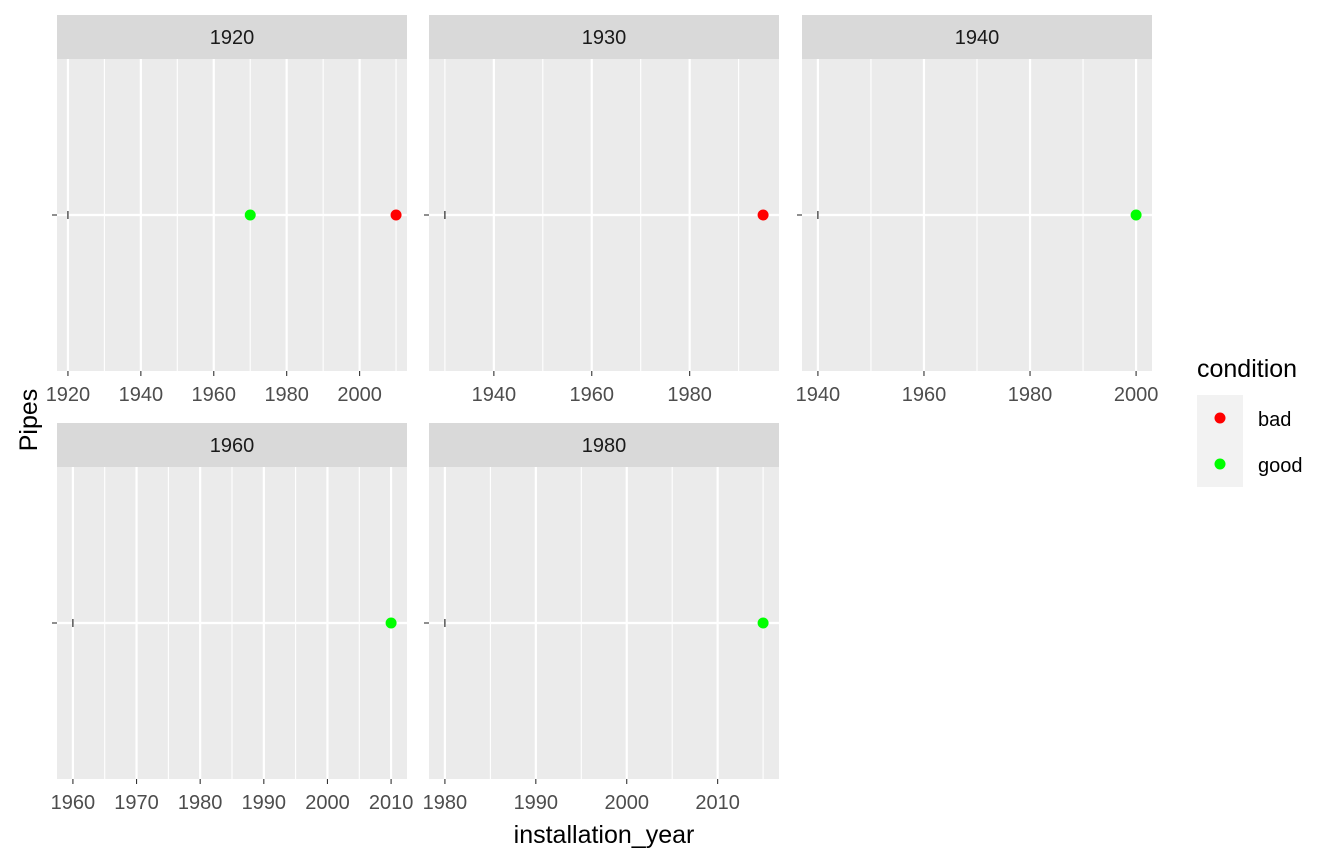 This screenshot has height=865, width=1344. Describe the element at coordinates (977, 210) in the screenshot. I see `facet-1940: 1940 1940 1960 1980 2000` at that location.